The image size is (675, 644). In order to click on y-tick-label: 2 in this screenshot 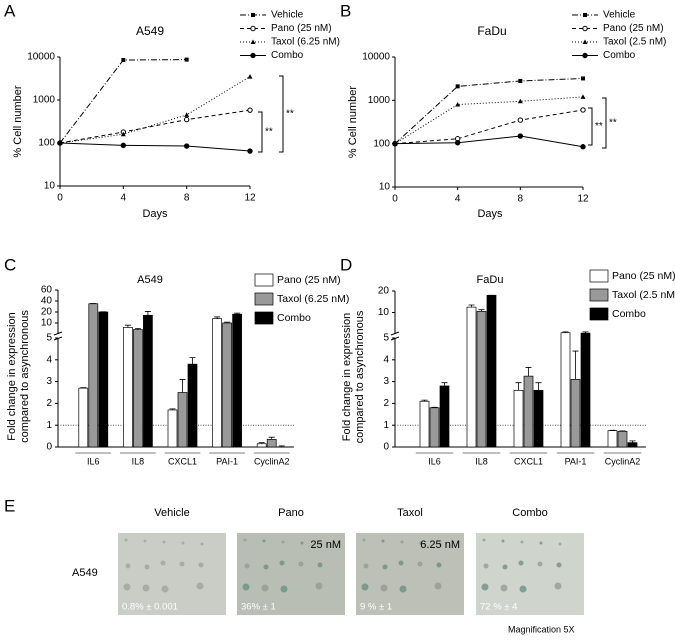, I will do `click(386, 403)`.